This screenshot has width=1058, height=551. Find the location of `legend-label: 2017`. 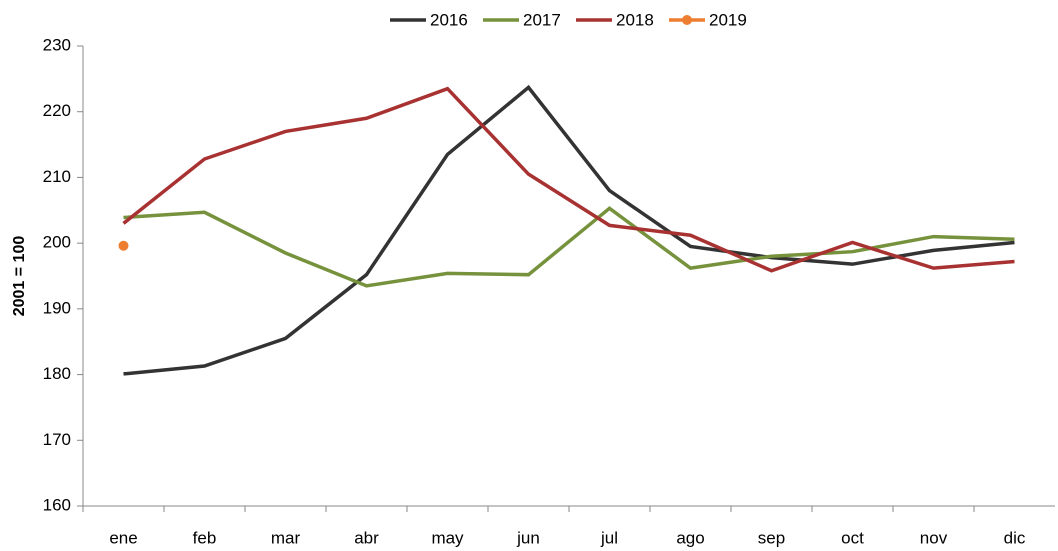

legend-label: 2017 is located at coordinates (542, 19).